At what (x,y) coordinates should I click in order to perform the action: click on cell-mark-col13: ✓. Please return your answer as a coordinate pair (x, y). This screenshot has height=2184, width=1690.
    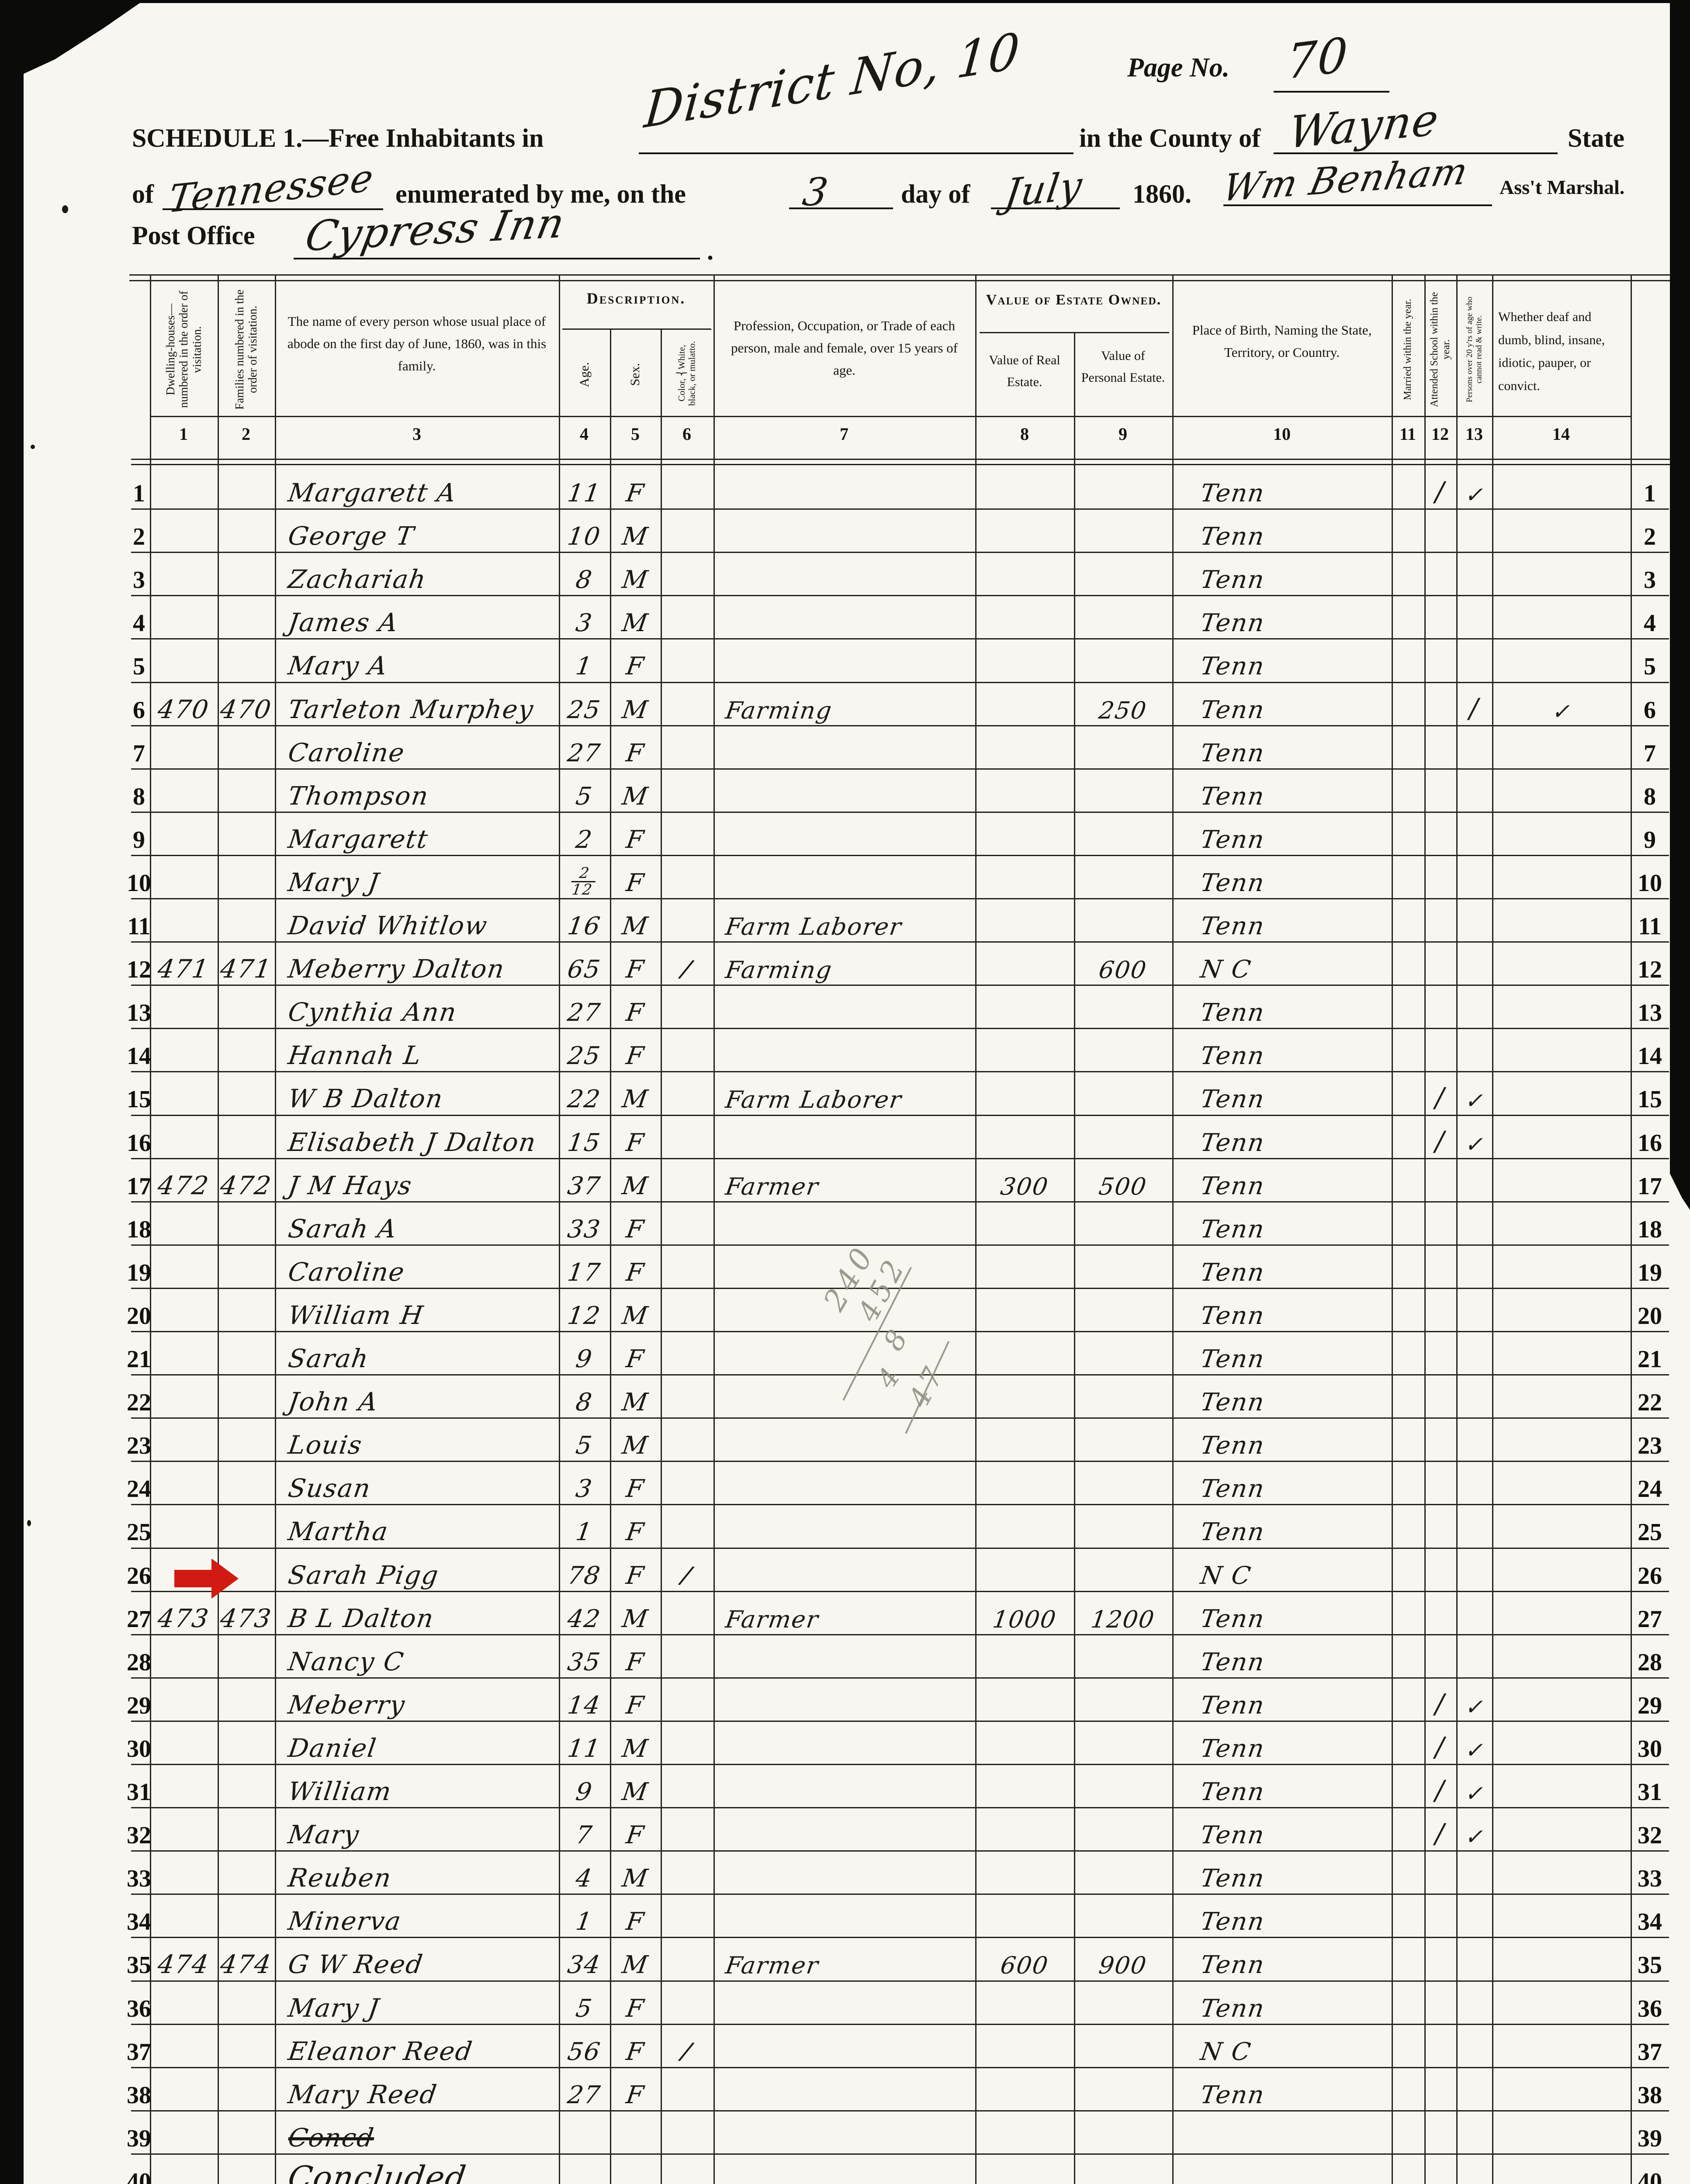
    Looking at the image, I should click on (1474, 1707).